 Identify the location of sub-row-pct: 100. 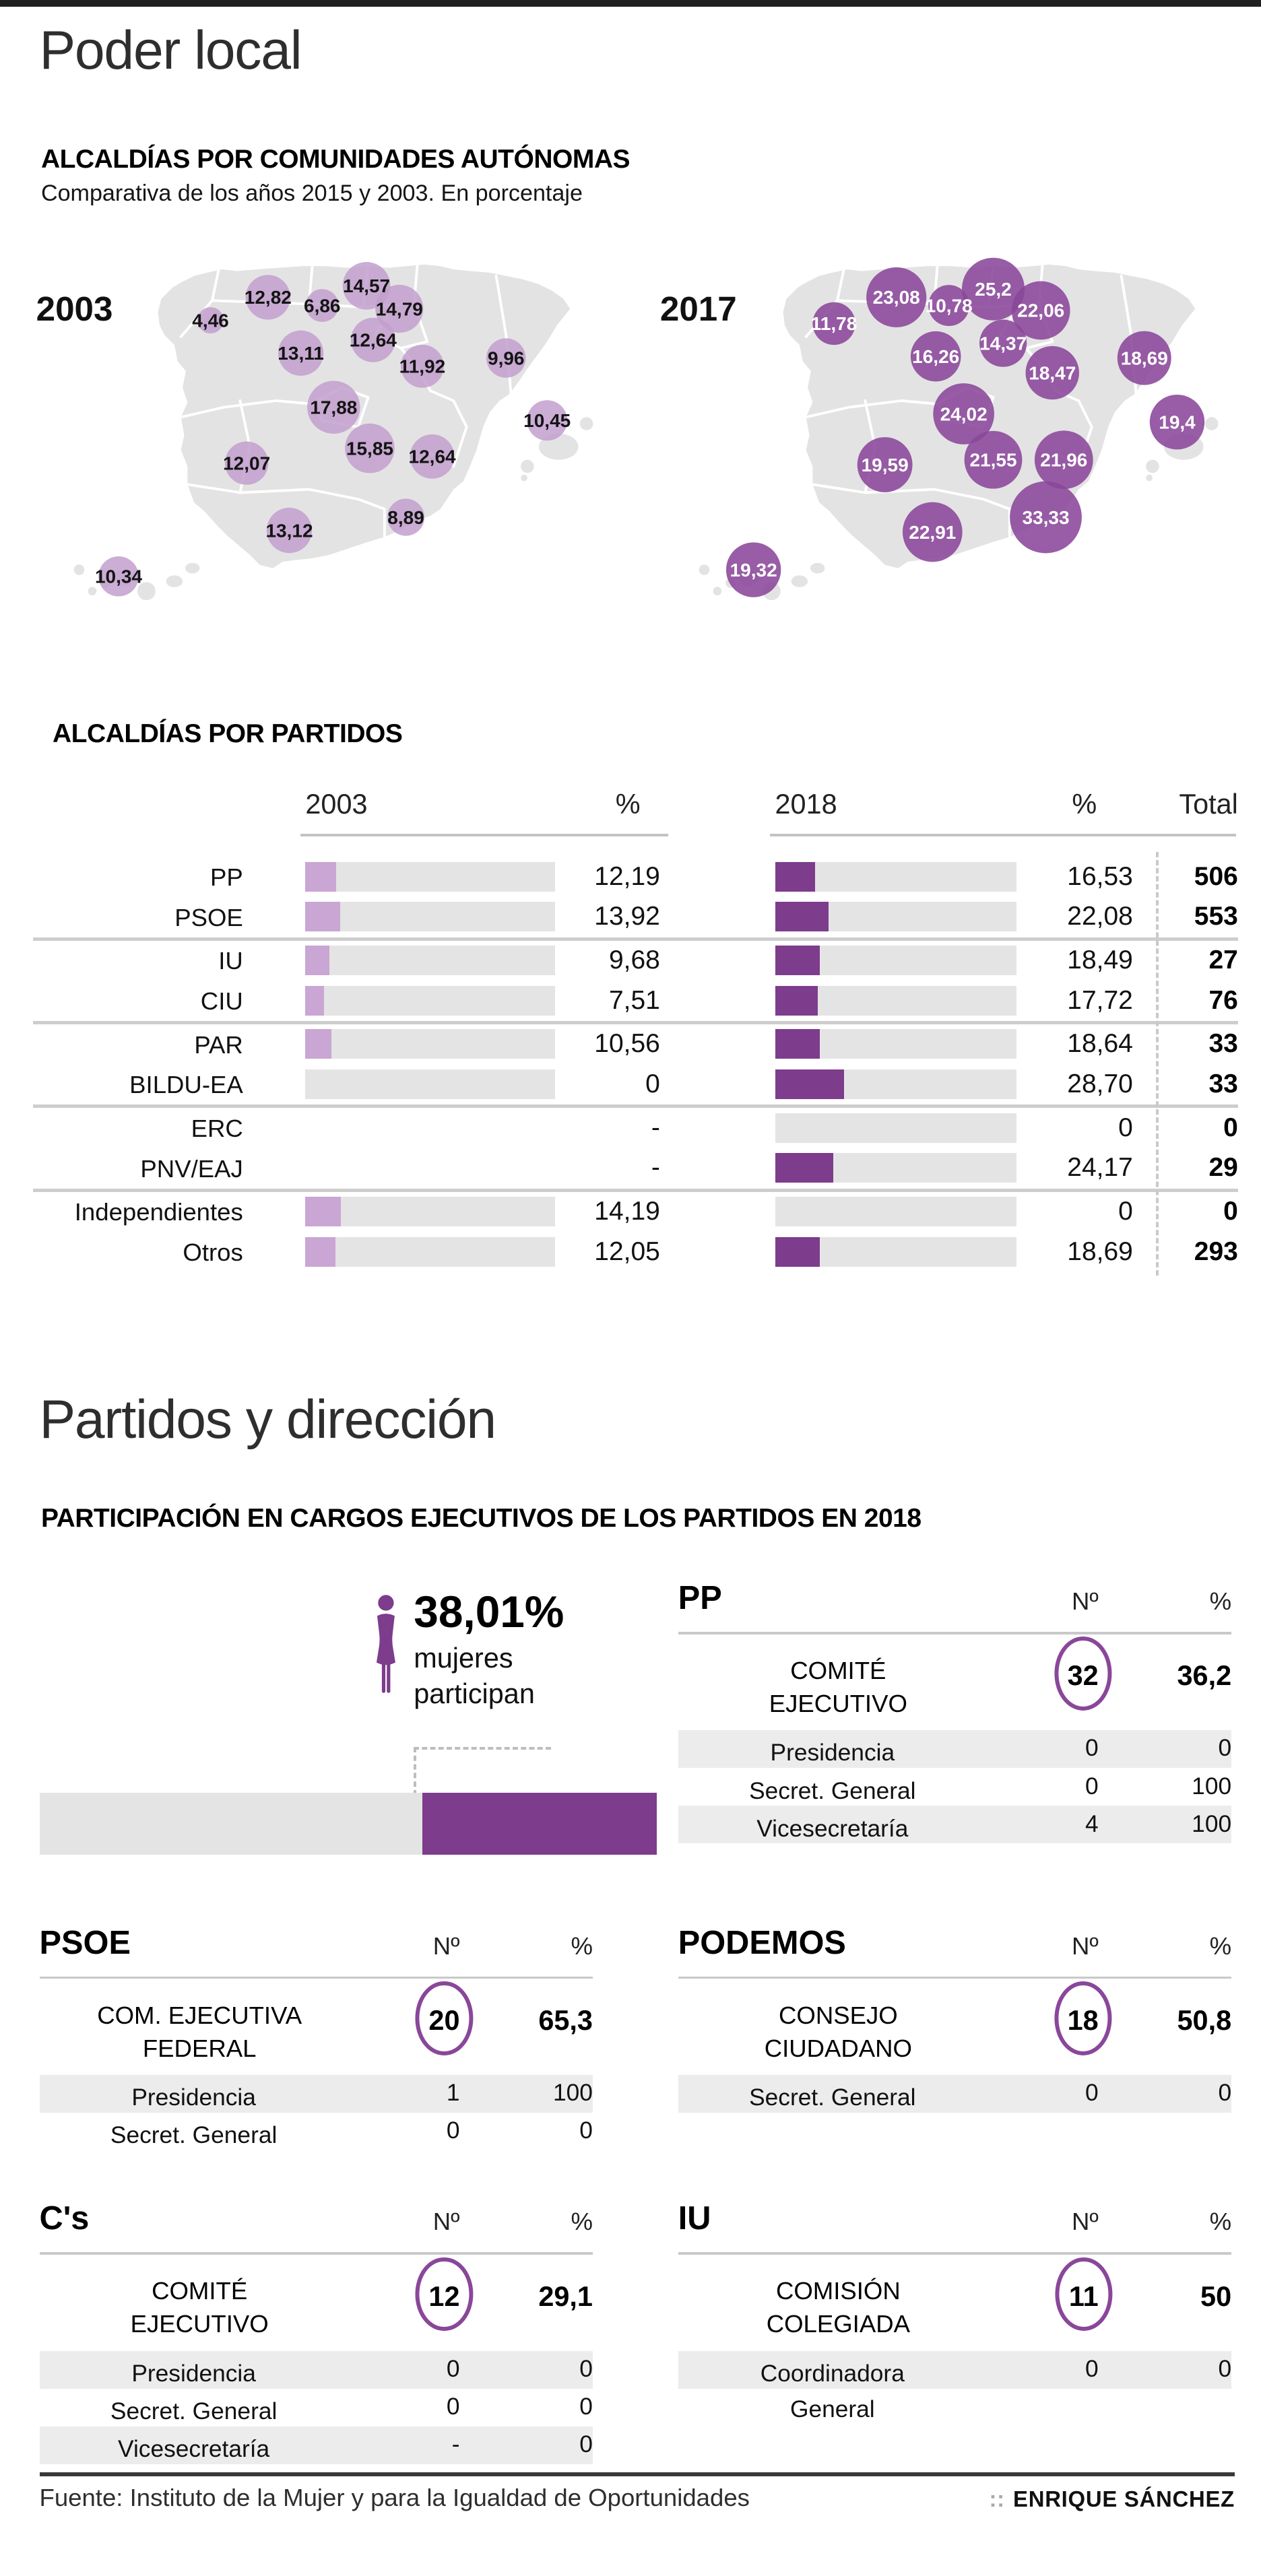
(1212, 1823).